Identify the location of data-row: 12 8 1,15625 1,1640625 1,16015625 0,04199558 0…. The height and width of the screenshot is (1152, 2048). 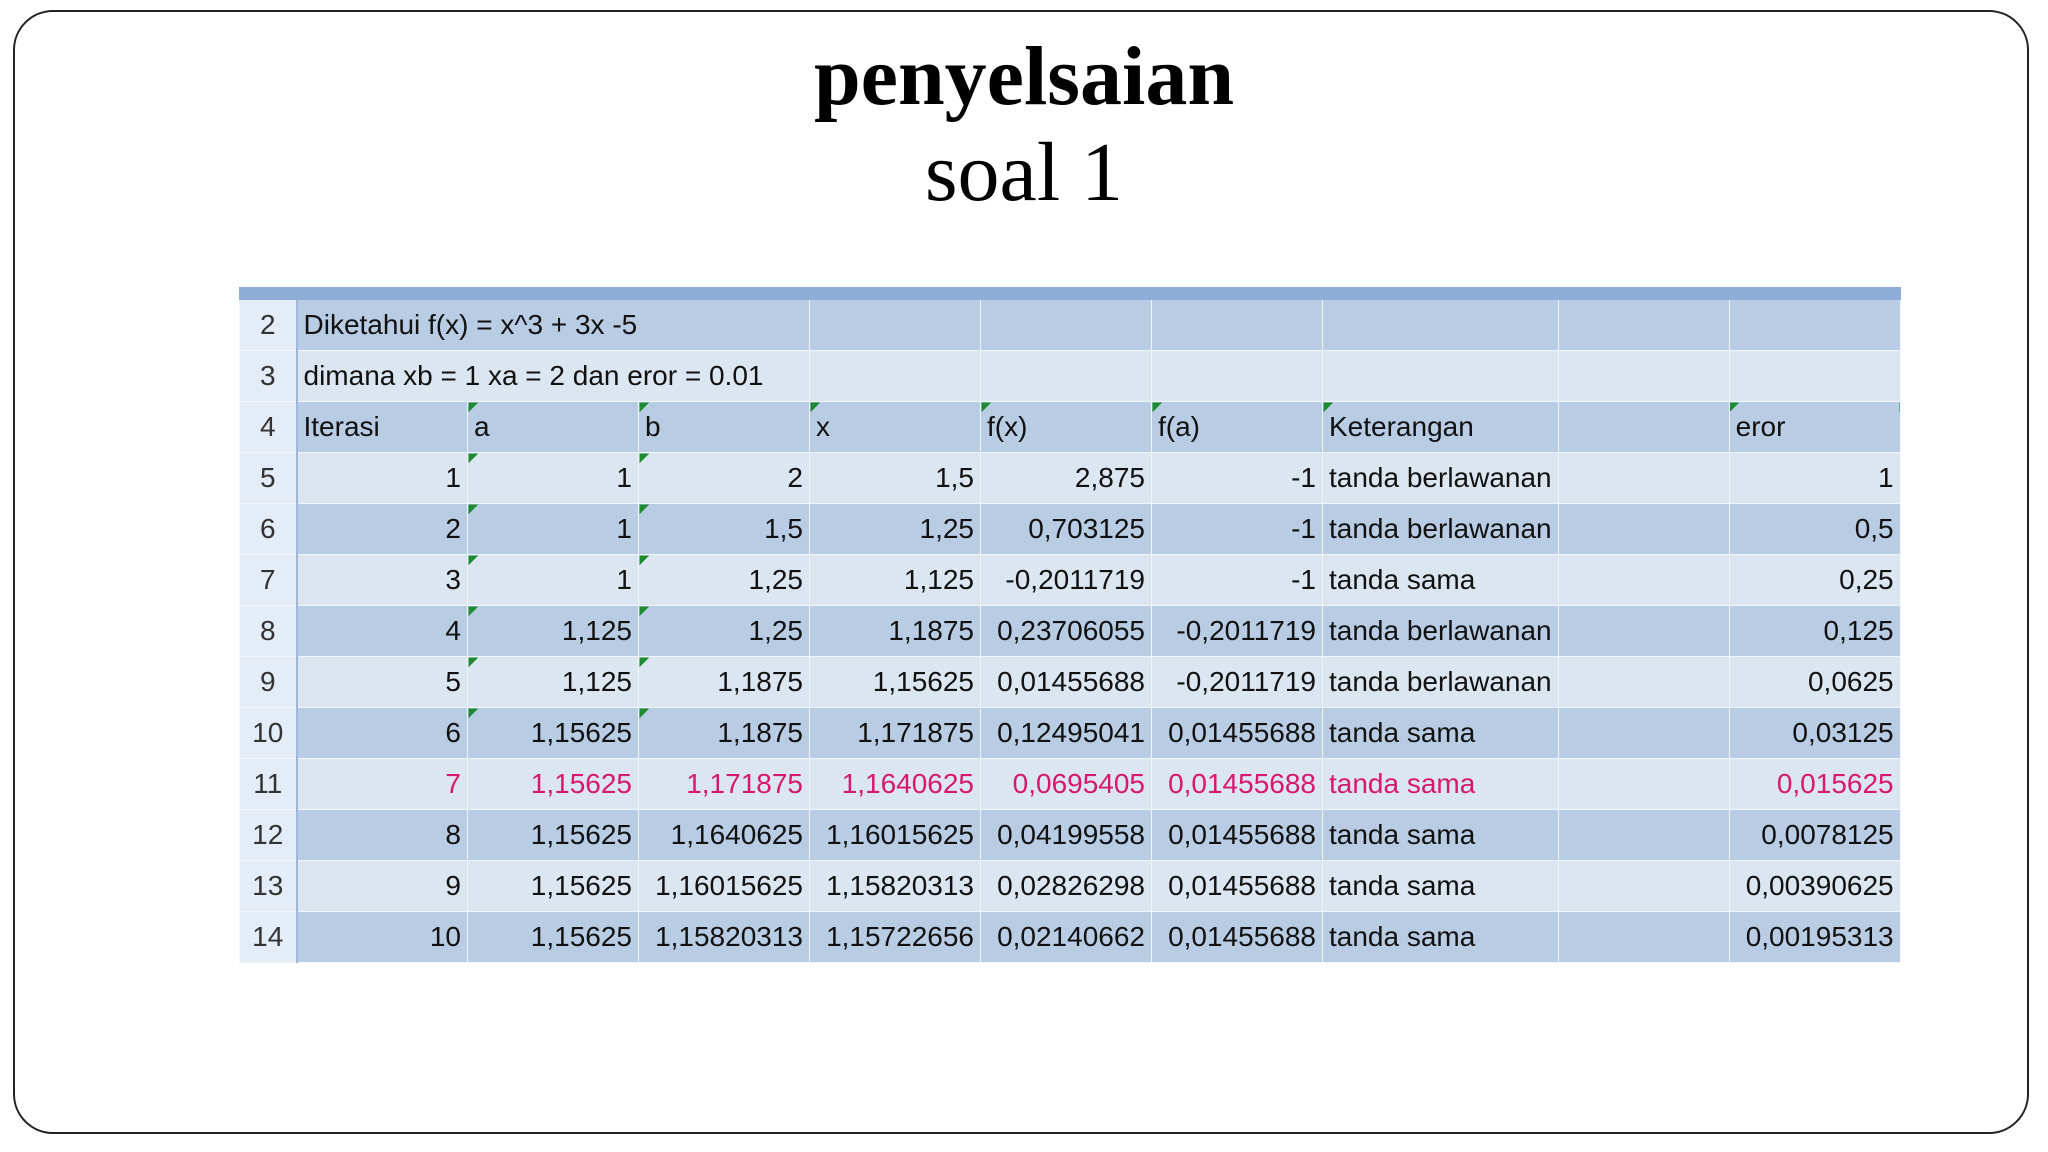
(1070, 835).